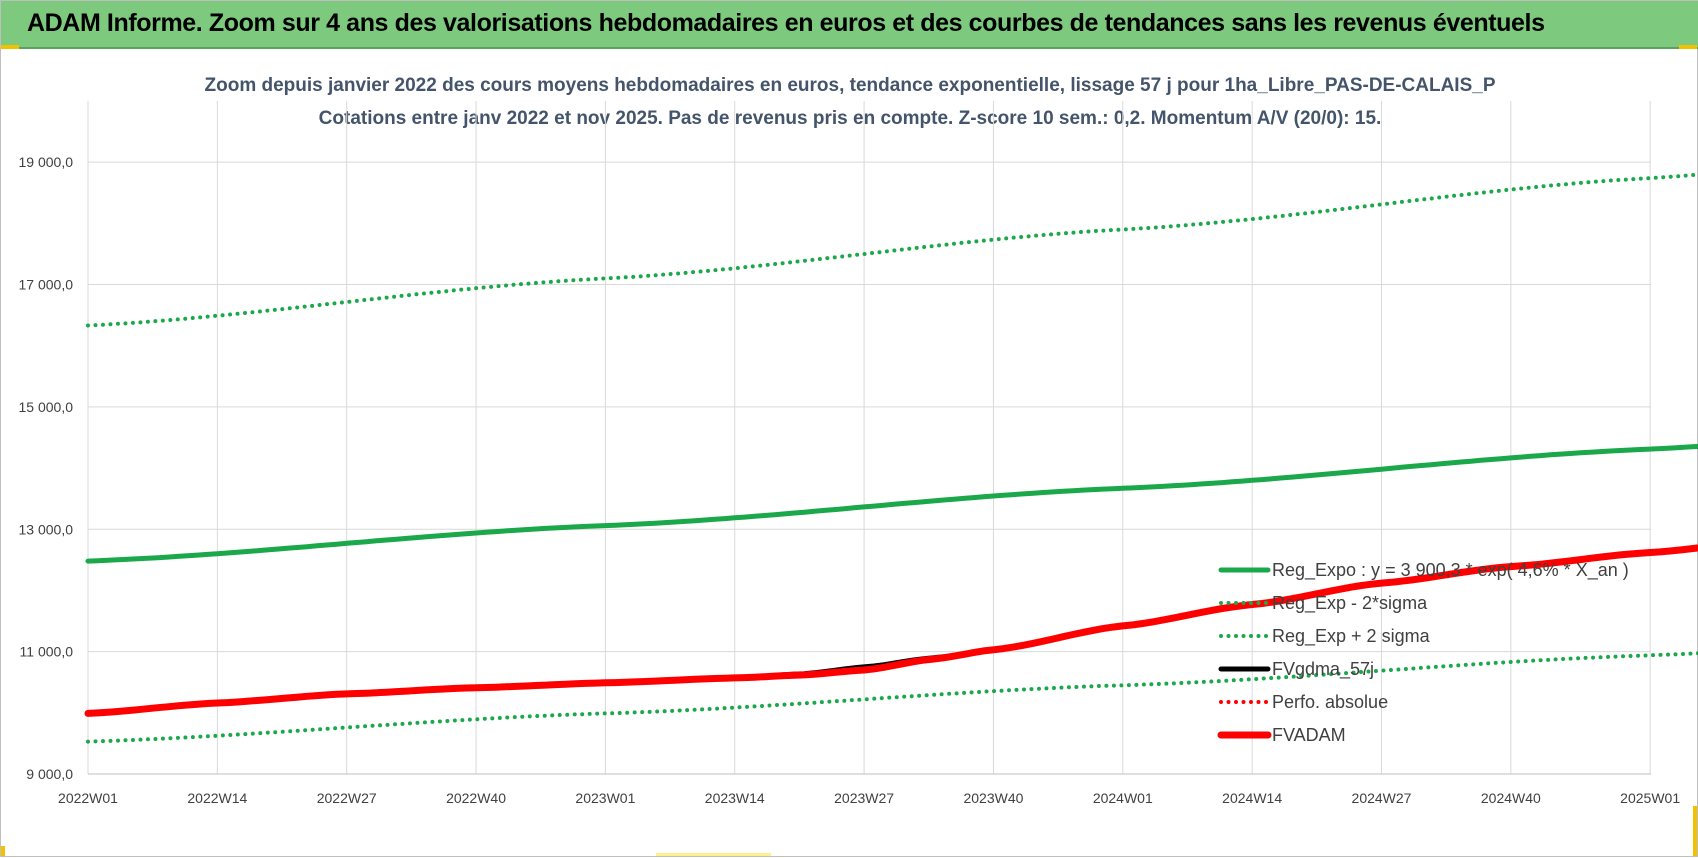  What do you see at coordinates (1650, 798) in the screenshot?
I see `x-tick-label: 2025W01` at bounding box center [1650, 798].